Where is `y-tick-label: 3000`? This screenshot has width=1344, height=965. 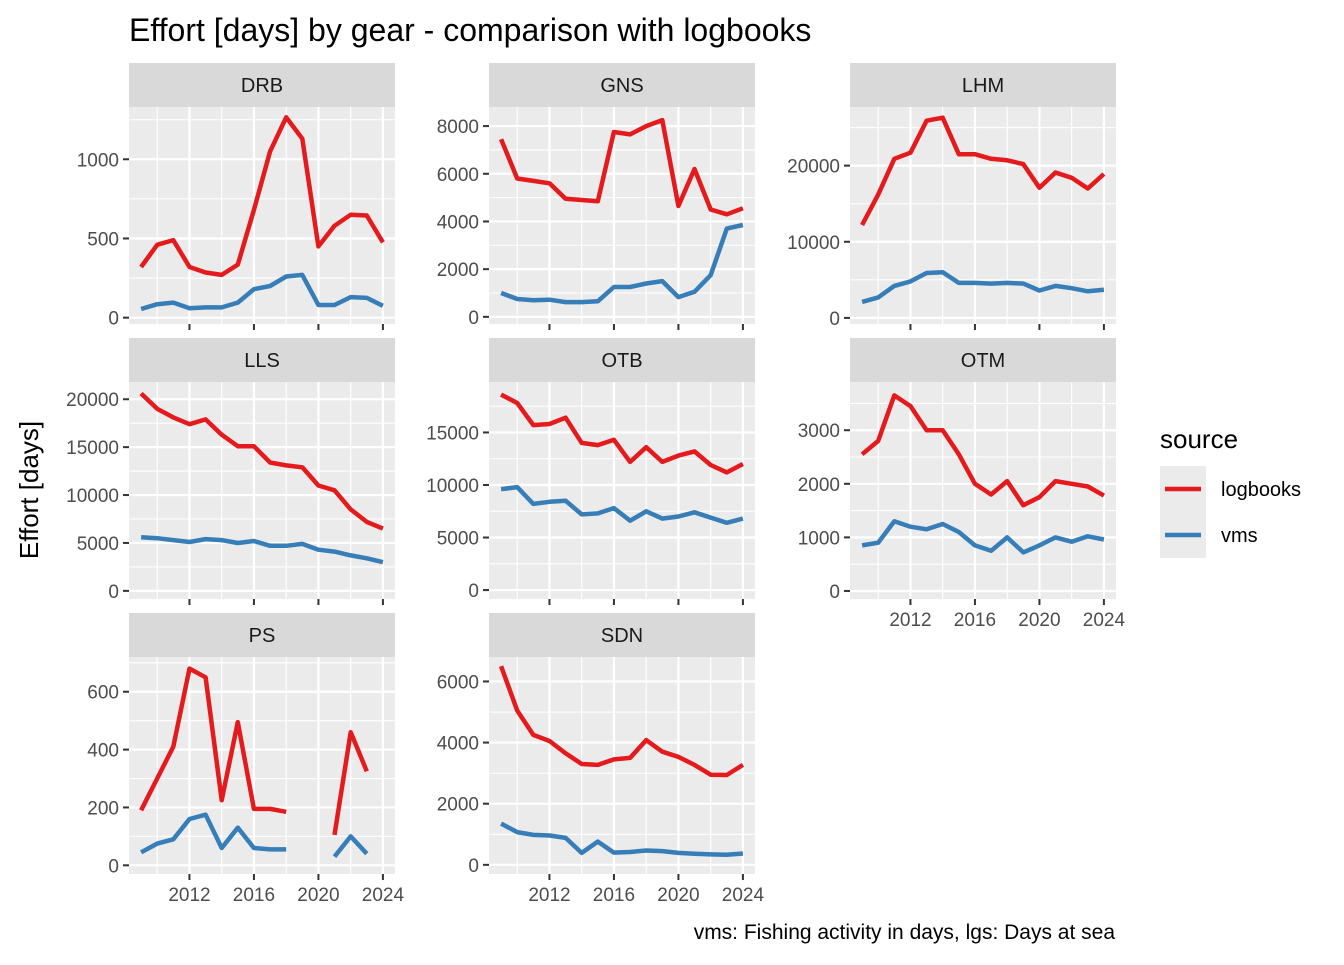 y-tick-label: 3000 is located at coordinates (819, 431).